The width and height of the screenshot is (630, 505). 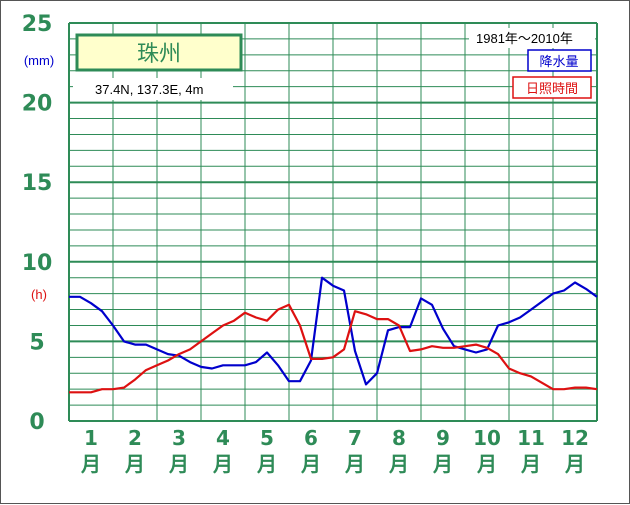 What do you see at coordinates (267, 438) in the screenshot?
I see `x-tick-label: 5` at bounding box center [267, 438].